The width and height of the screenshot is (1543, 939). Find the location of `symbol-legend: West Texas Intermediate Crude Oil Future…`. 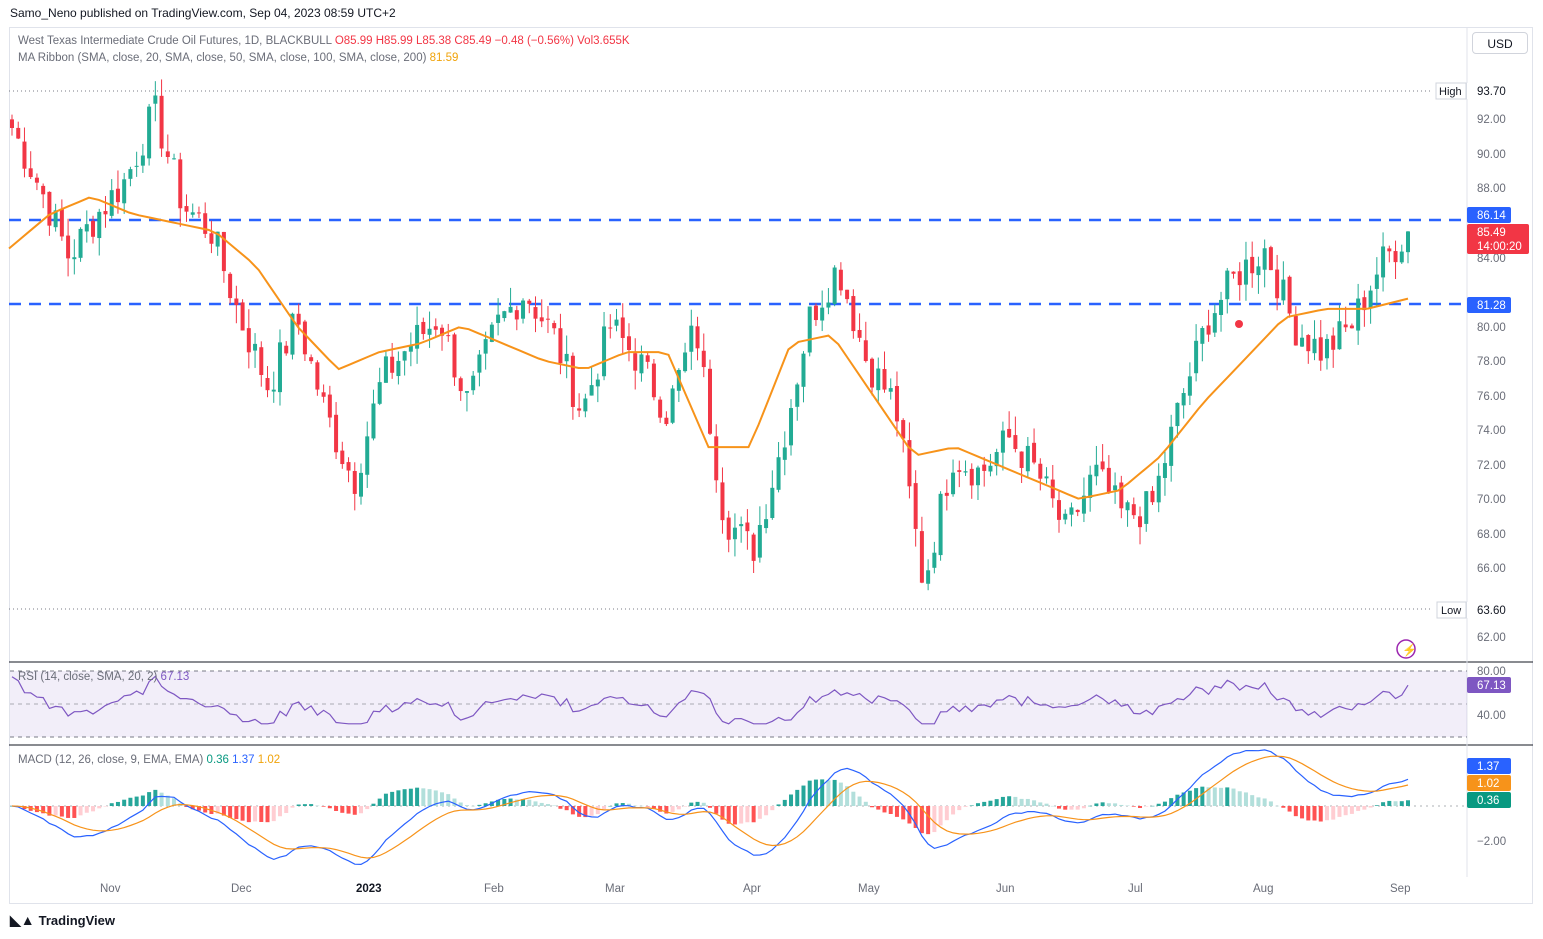

symbol-legend: West Texas Intermediate Crude Oil Future… is located at coordinates (324, 41).